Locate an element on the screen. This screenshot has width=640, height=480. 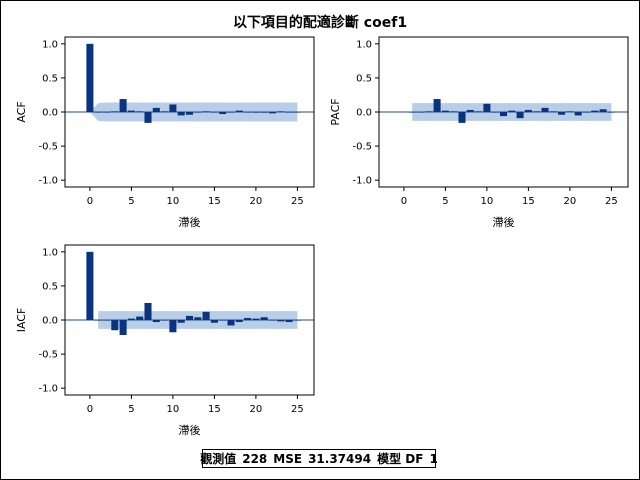
acf-xtick-label: 10 is located at coordinates (173, 201).